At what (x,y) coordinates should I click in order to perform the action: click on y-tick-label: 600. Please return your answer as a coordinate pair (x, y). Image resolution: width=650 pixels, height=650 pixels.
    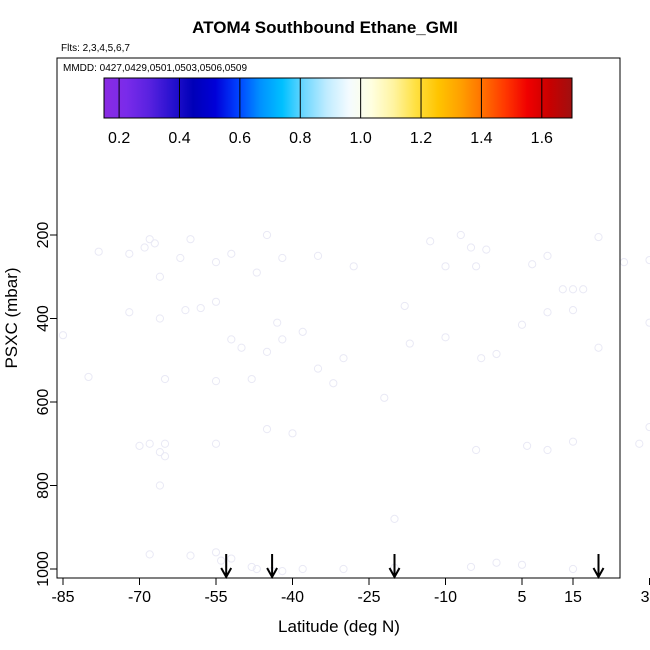
    Looking at the image, I should click on (43, 402).